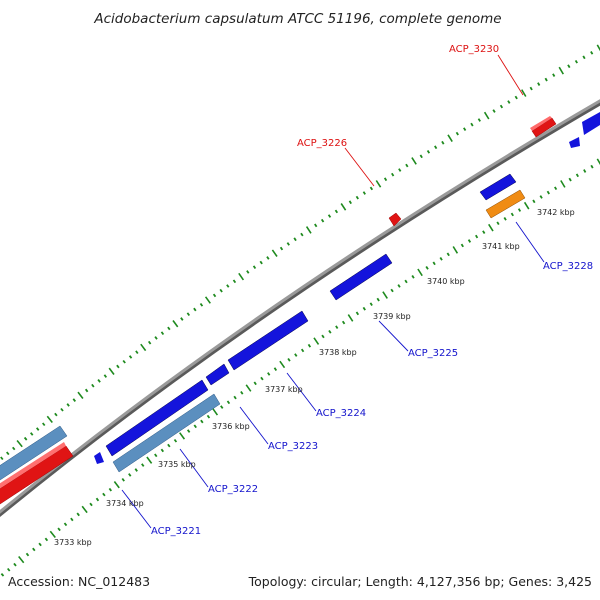  I want to click on gene-label-acp-3221: ACP_3221, so click(176, 531).